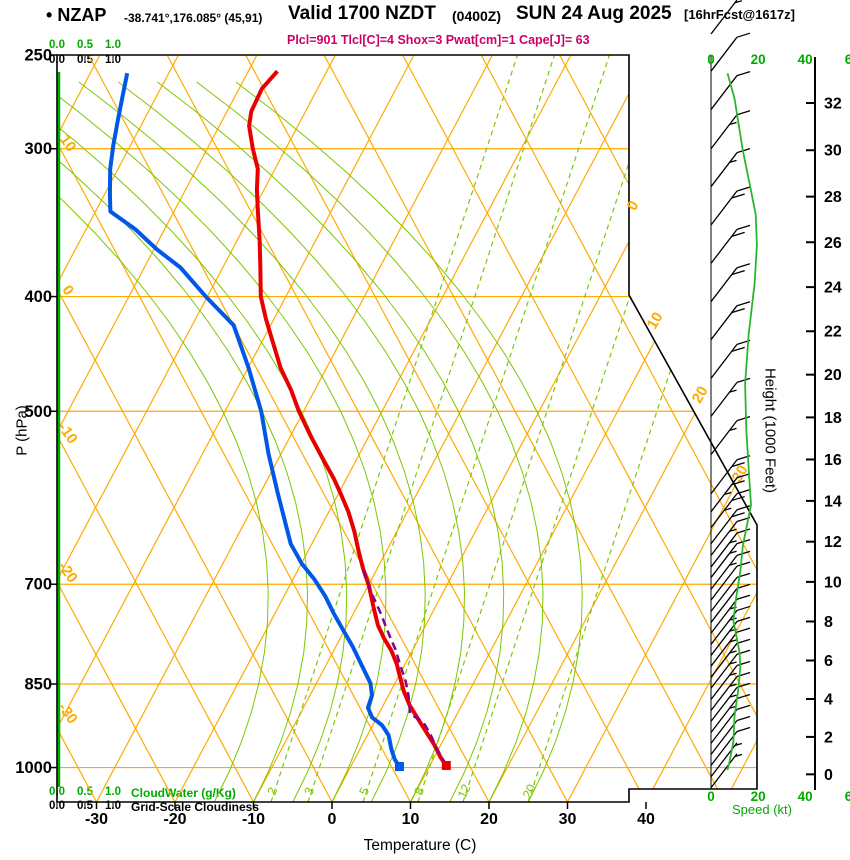 The width and height of the screenshot is (850, 860). What do you see at coordinates (38, 56) in the screenshot?
I see `pressure-tick-label: 250` at bounding box center [38, 56].